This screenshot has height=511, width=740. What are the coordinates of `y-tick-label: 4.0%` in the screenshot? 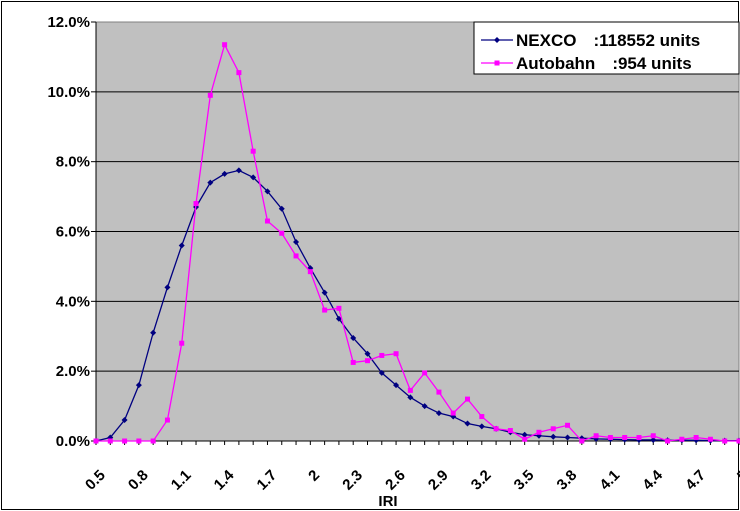 It's located at (73, 301).